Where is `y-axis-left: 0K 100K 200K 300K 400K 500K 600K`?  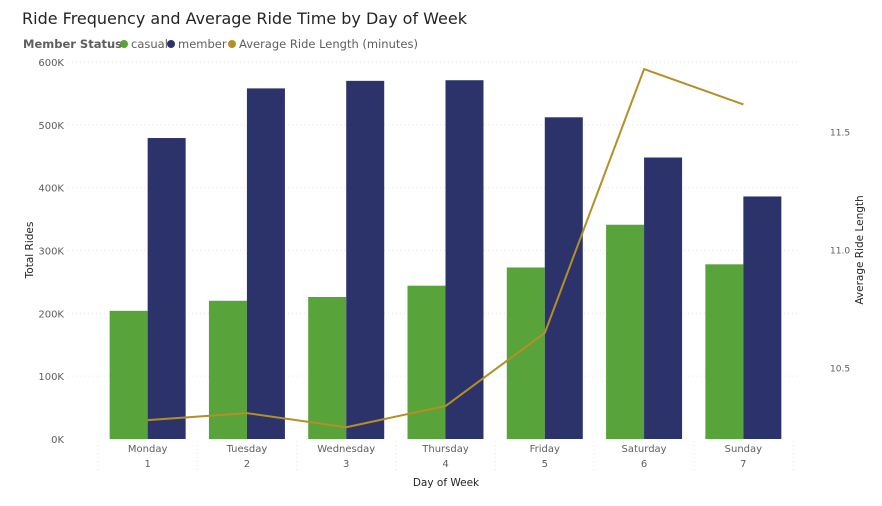 y-axis-left: 0K 100K 200K 300K 400K 500K 600K is located at coordinates (51, 252).